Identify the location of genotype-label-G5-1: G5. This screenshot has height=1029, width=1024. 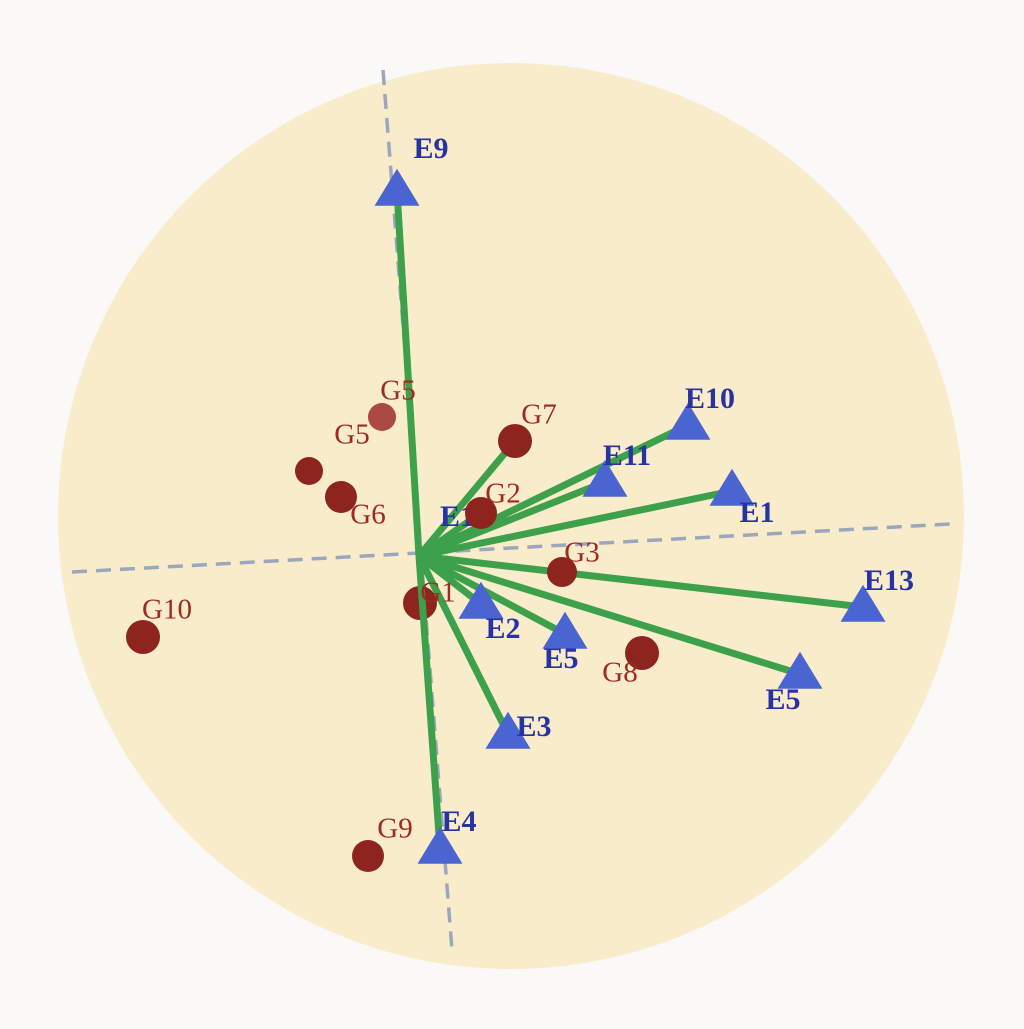
(351, 435).